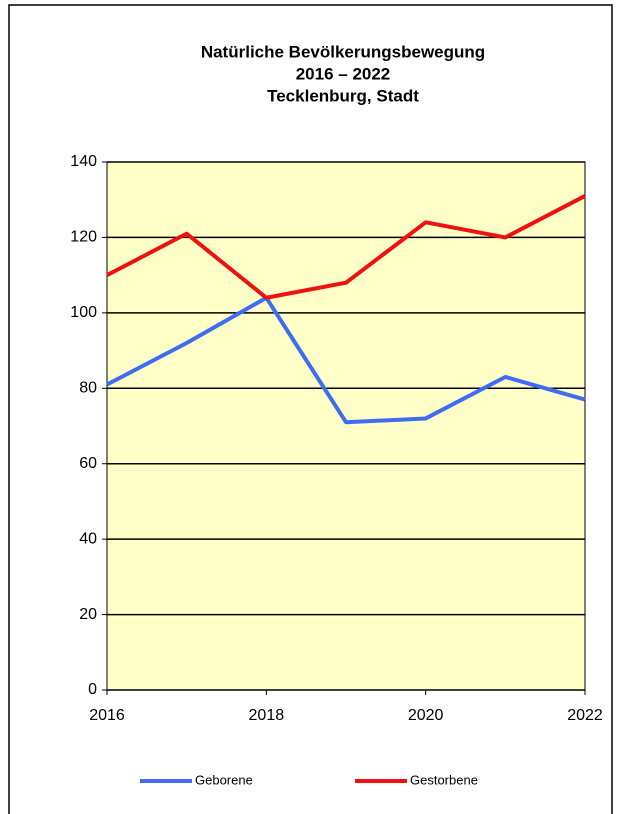 Image resolution: width=621 pixels, height=814 pixels. I want to click on x-tick-label: 2020, so click(426, 715).